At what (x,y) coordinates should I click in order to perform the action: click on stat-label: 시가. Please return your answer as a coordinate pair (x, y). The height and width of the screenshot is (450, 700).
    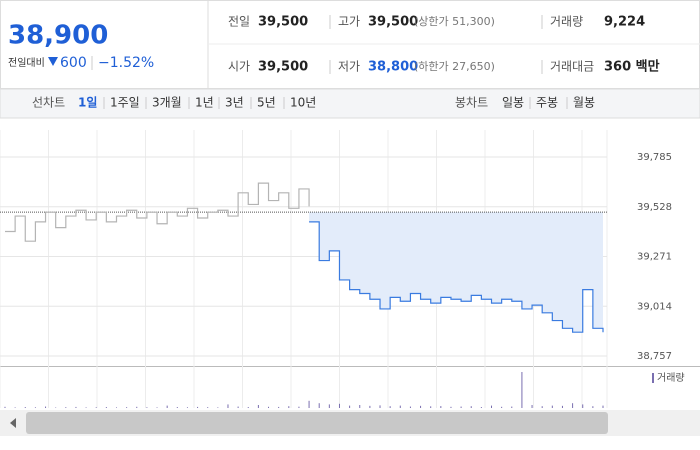
    Looking at the image, I should click on (239, 67).